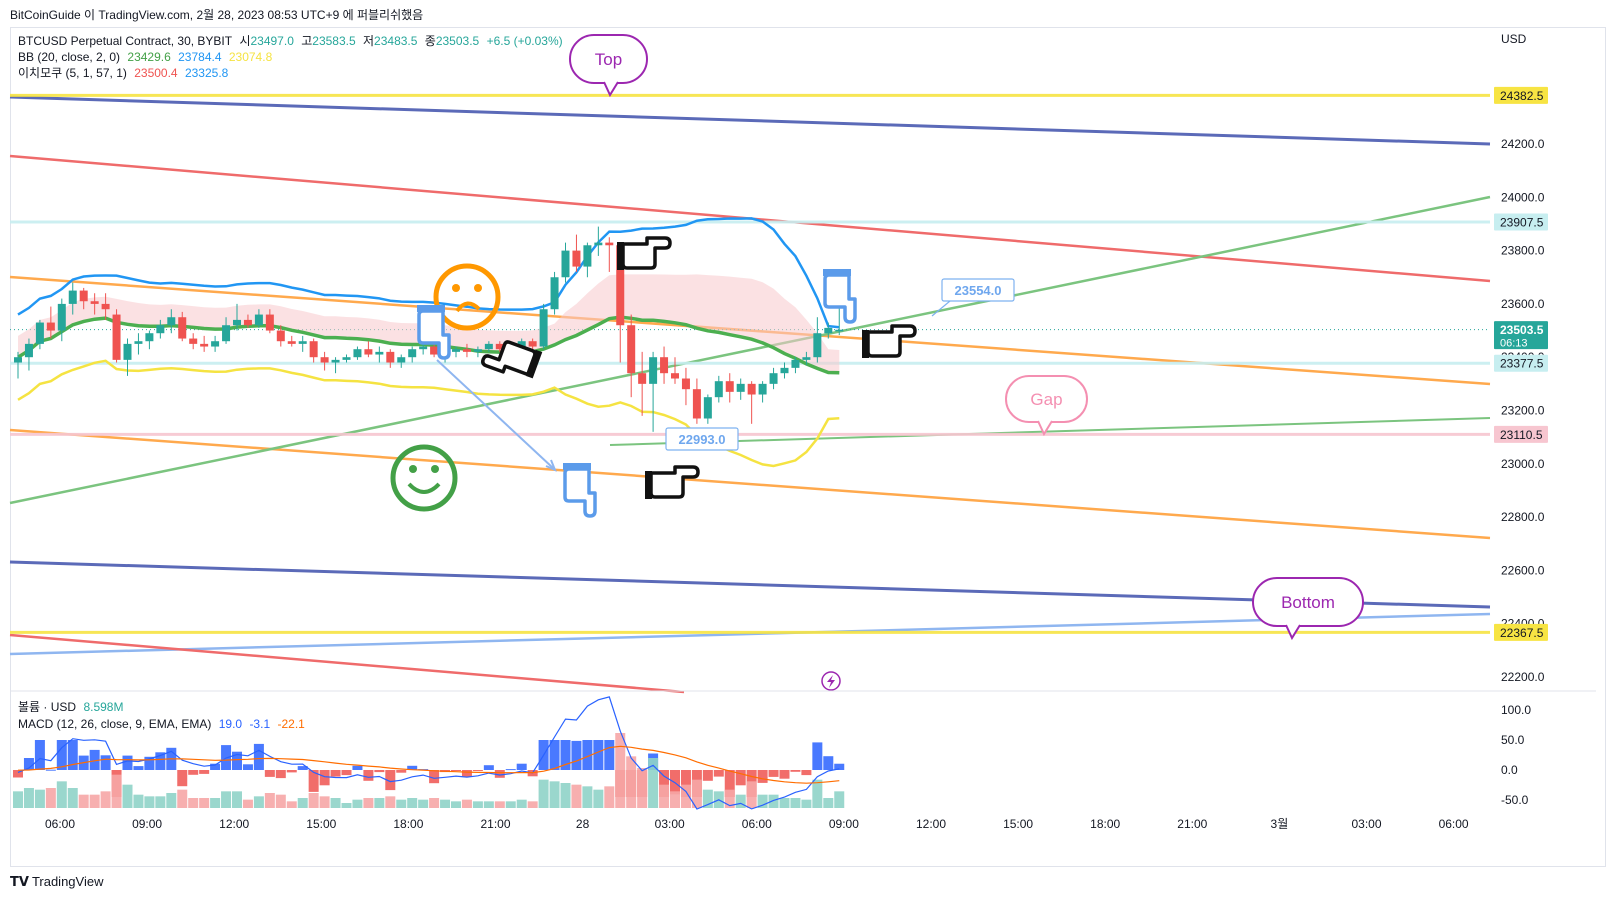  I want to click on macd-tick-label: 100.0, so click(1516, 710).